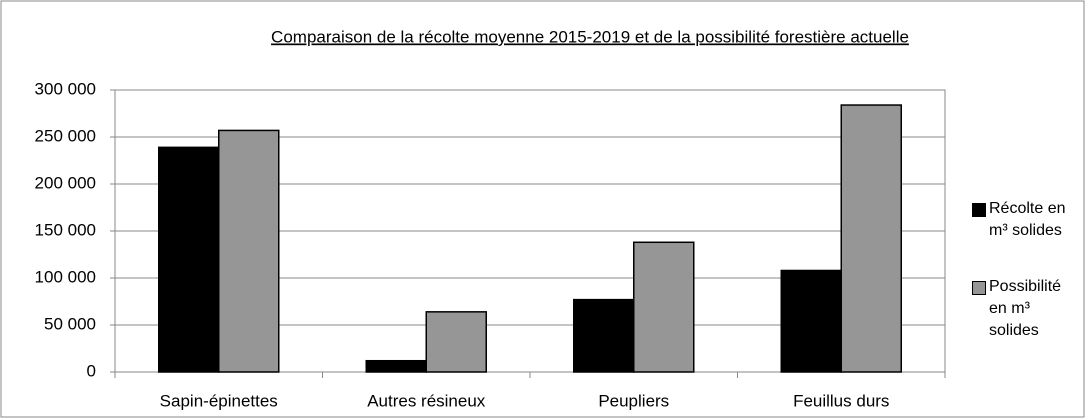  What do you see at coordinates (70, 323) in the screenshot?
I see `y-tick-label: 50 000` at bounding box center [70, 323].